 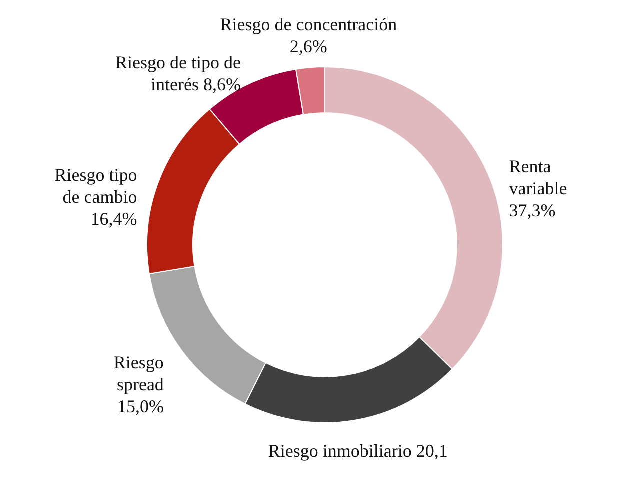 I want to click on slice-label: Riesgo de concentración, so click(x=309, y=24).